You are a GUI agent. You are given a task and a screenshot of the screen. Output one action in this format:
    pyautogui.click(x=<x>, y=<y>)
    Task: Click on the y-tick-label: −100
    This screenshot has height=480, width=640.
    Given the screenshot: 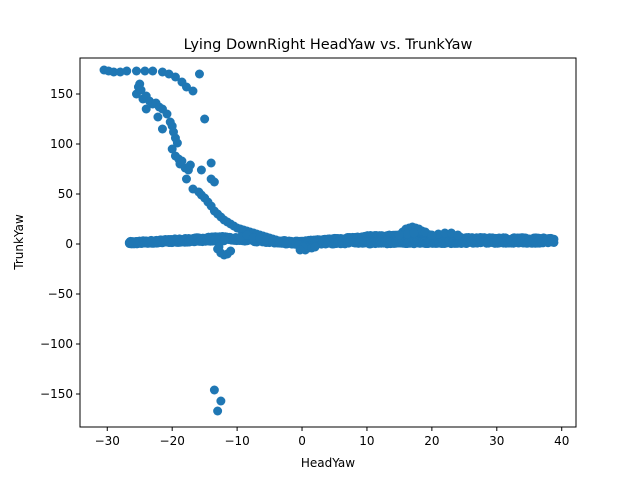 What is the action you would take?
    pyautogui.click(x=56, y=344)
    